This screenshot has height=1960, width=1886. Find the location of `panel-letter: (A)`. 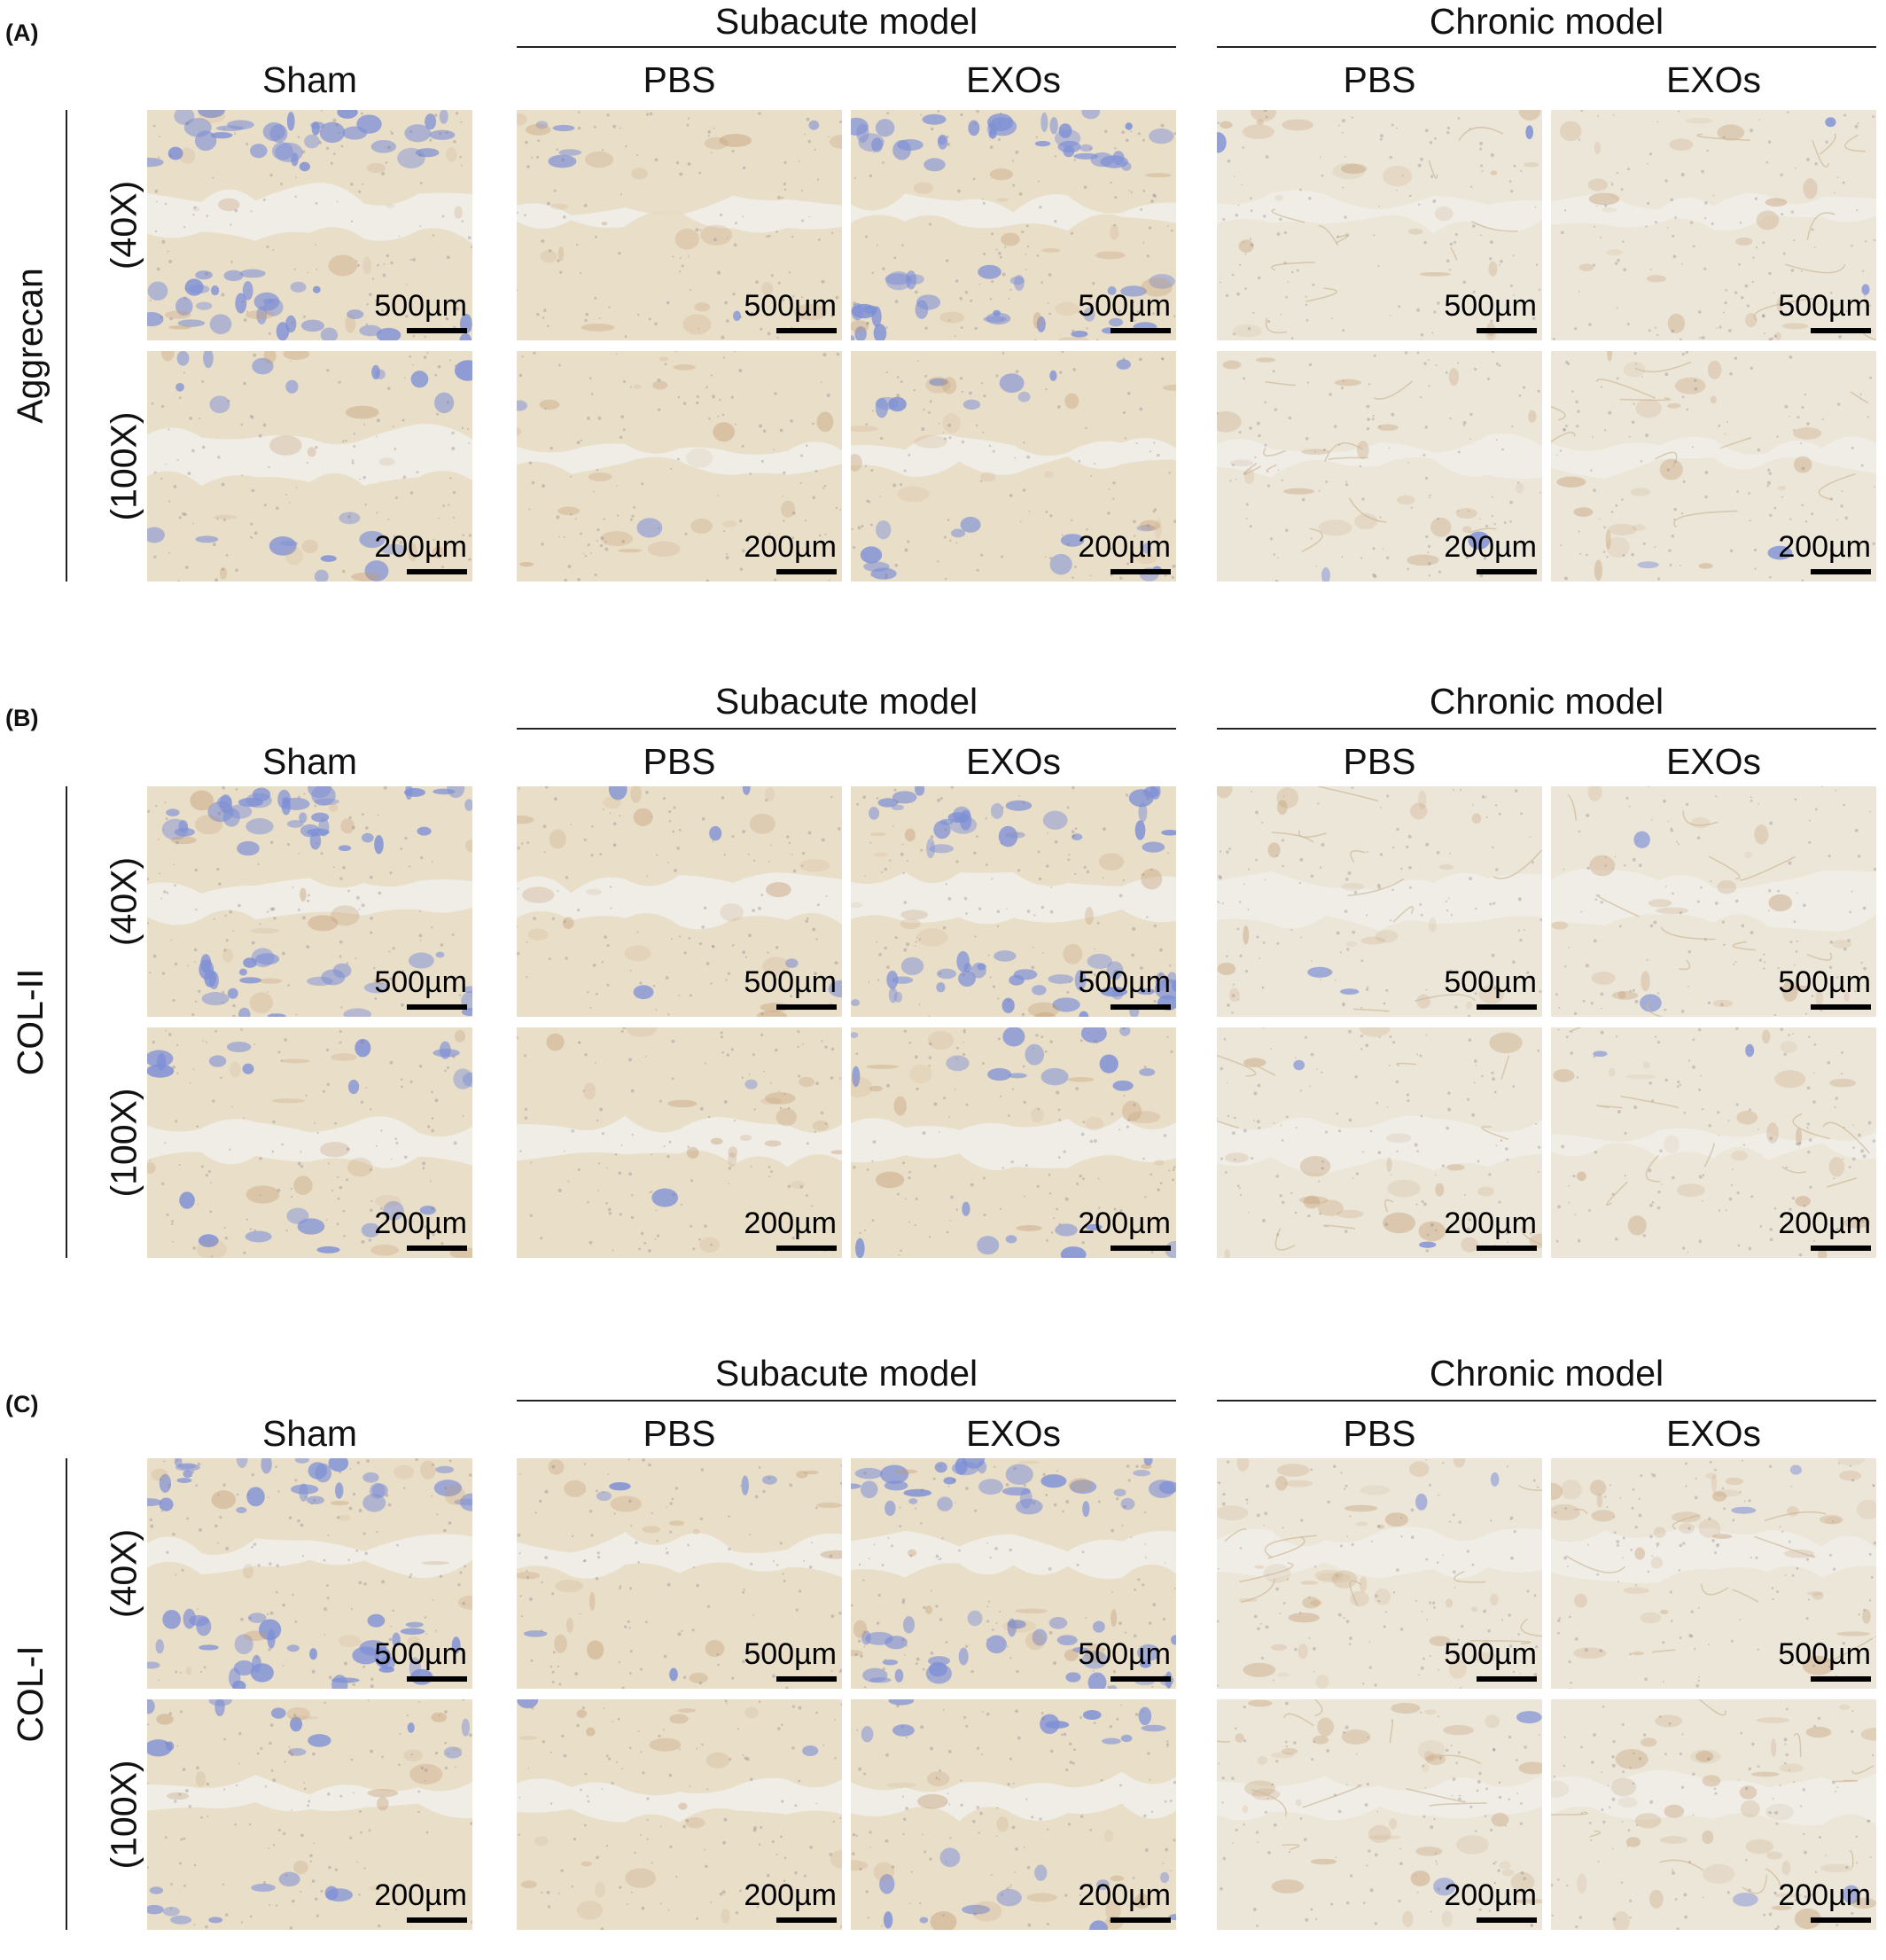

panel-letter: (A) is located at coordinates (22, 33).